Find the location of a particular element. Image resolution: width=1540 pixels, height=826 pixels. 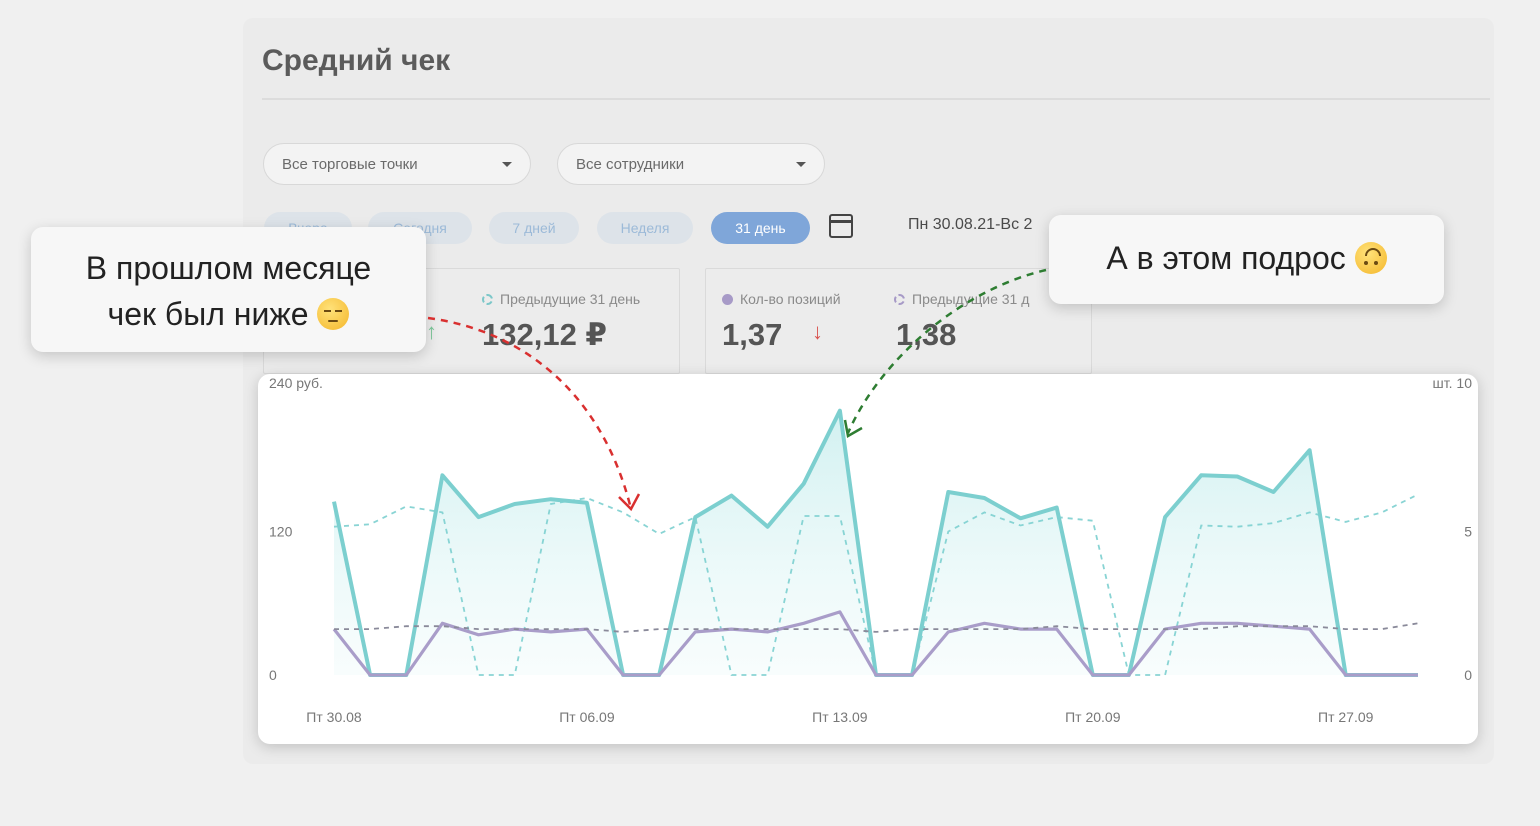

employees-select: Все сотрудники is located at coordinates (691, 164).